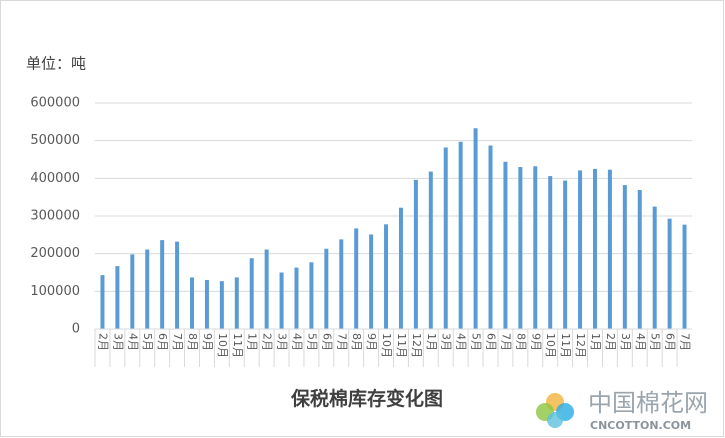 The image size is (725, 438). Describe the element at coordinates (640, 425) in the screenshot. I see `watermark-sub: CNCOTTON.COM` at that location.